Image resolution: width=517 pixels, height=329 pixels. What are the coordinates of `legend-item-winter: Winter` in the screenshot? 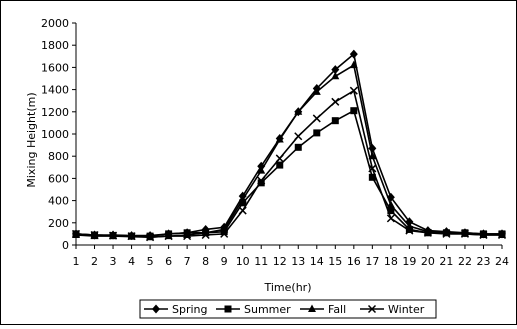 It's located at (392, 309).